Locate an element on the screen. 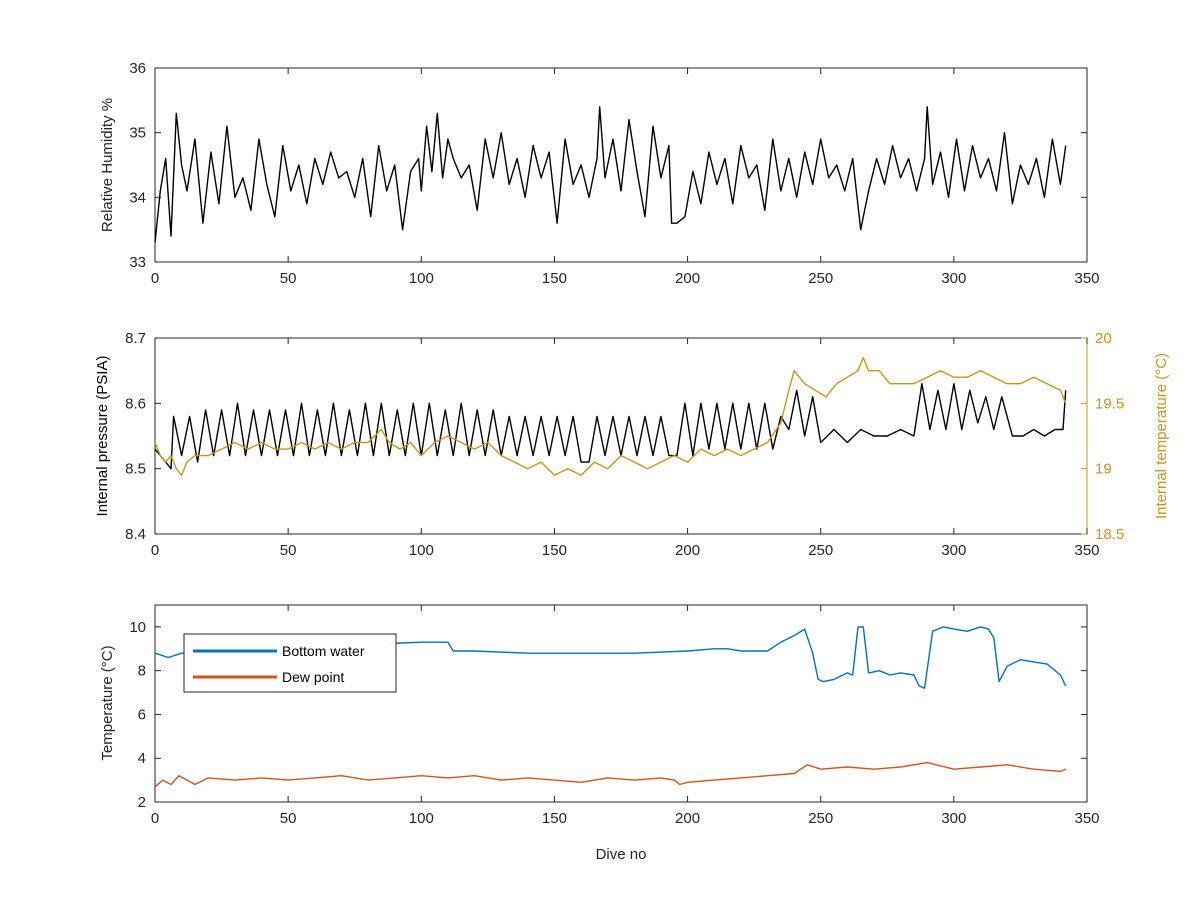 This screenshot has height=900, width=1200. series-1-line is located at coordinates (610, 416).